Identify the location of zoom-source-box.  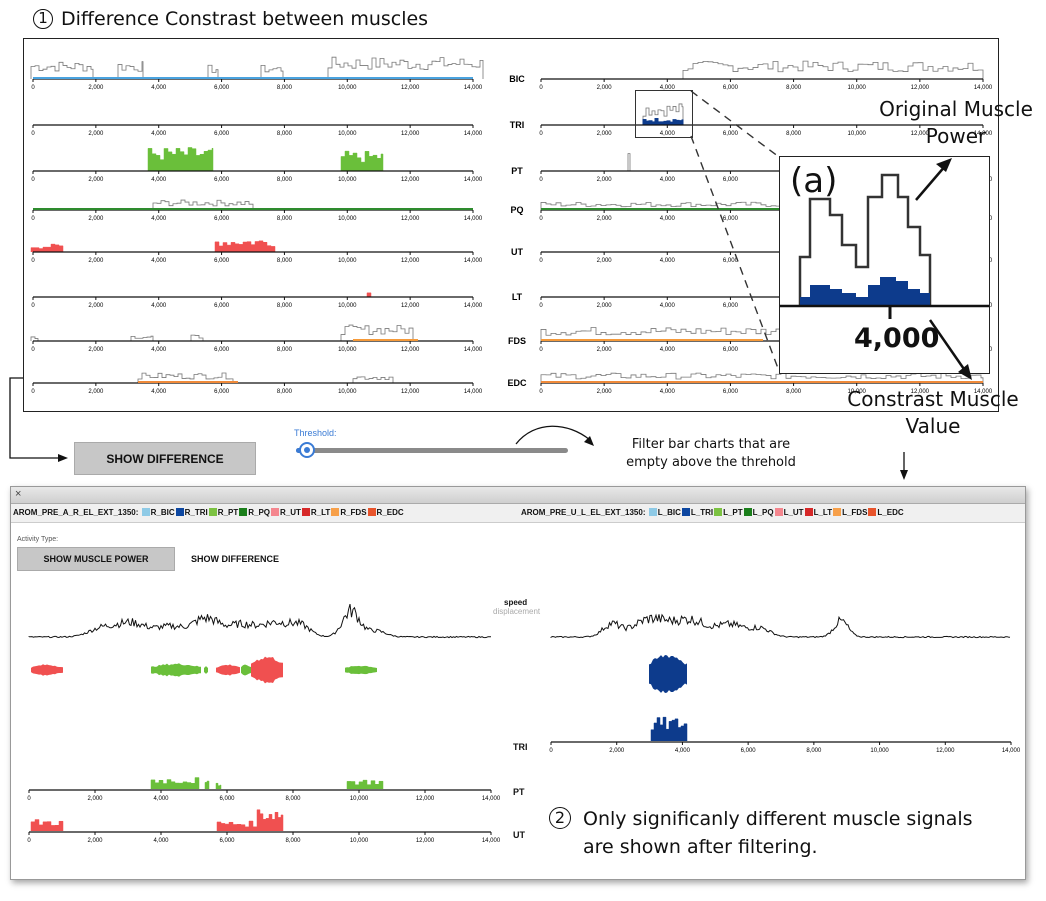
(664, 114).